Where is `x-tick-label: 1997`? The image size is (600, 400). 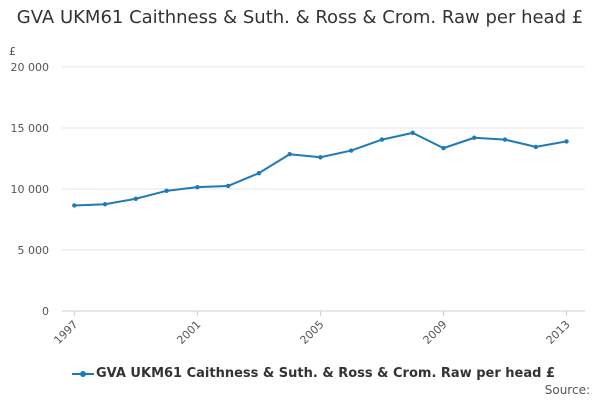 x-tick-label: 1997 is located at coordinates (65, 332).